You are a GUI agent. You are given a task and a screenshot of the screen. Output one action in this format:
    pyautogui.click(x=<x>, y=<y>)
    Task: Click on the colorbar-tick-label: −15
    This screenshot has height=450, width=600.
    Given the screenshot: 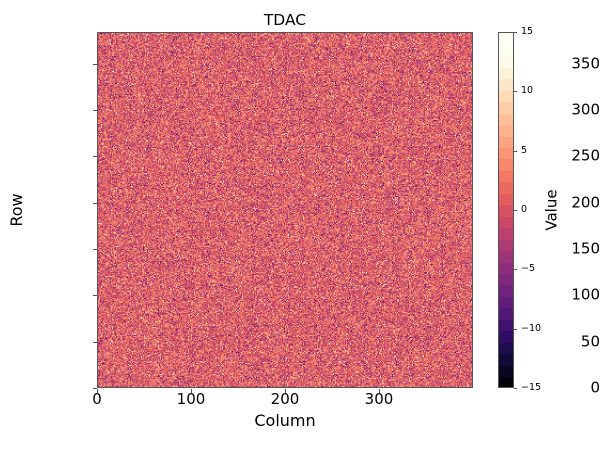 What is the action you would take?
    pyautogui.click(x=531, y=387)
    